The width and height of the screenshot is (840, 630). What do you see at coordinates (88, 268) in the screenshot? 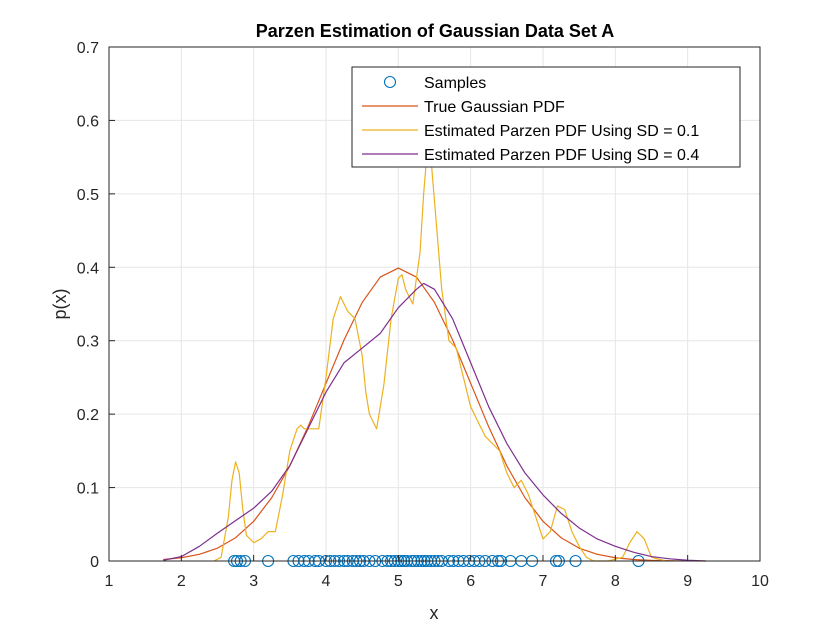
I see `y-tick-label: 0.4` at bounding box center [88, 268].